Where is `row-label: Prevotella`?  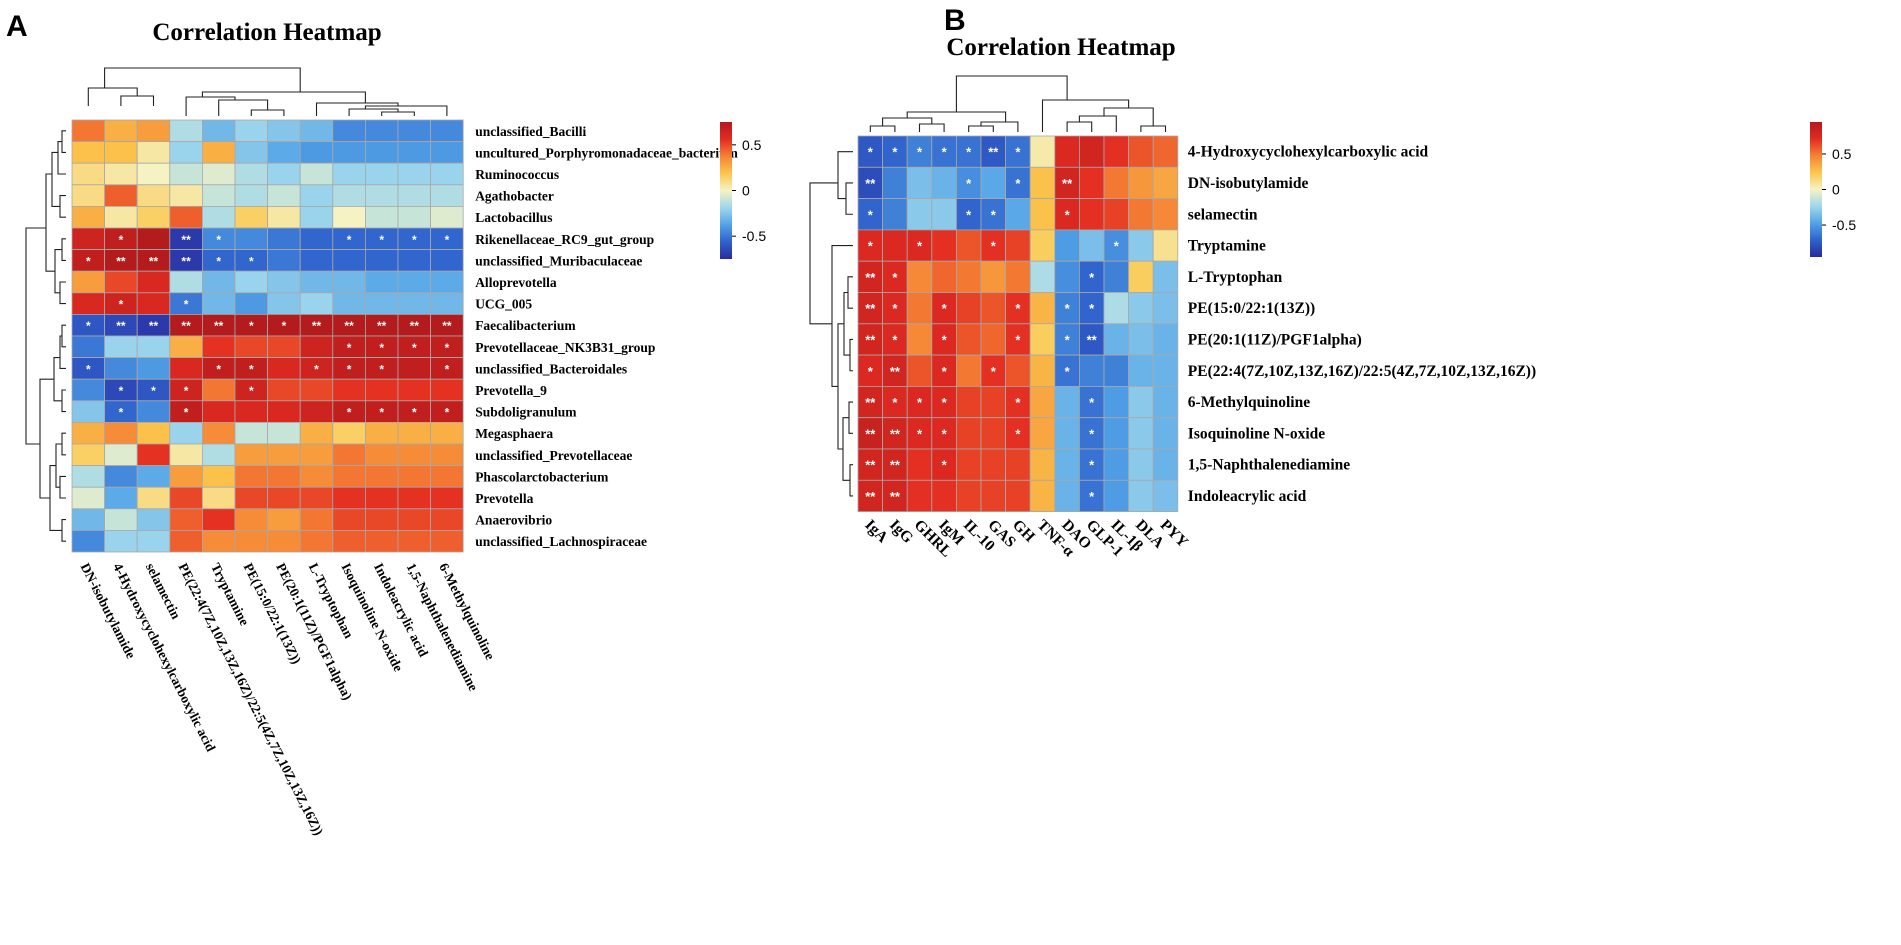 row-label: Prevotella is located at coordinates (504, 498).